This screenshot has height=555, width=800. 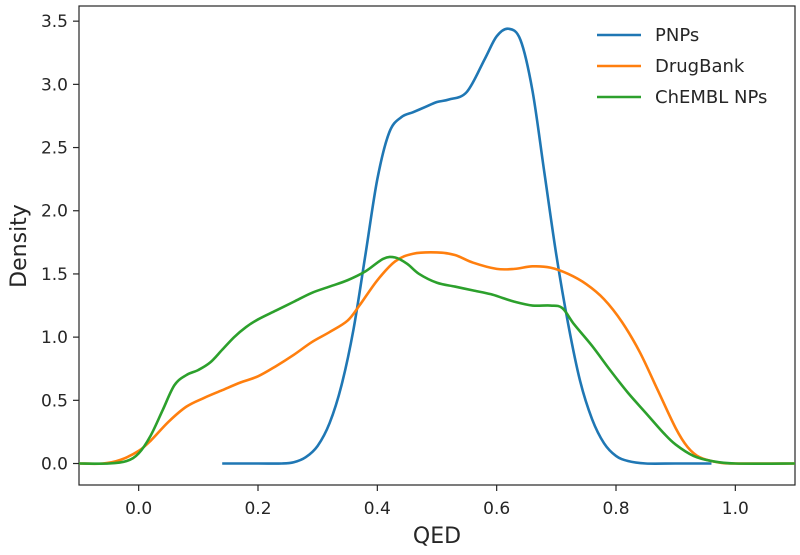 What do you see at coordinates (54, 85) in the screenshot?
I see `y-tick-label: 3.0` at bounding box center [54, 85].